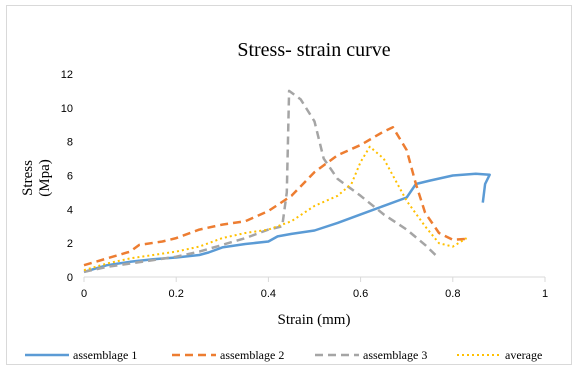  Describe the element at coordinates (45, 178) in the screenshot. I see `y-axis-label-line-2: (Mpa)` at that location.